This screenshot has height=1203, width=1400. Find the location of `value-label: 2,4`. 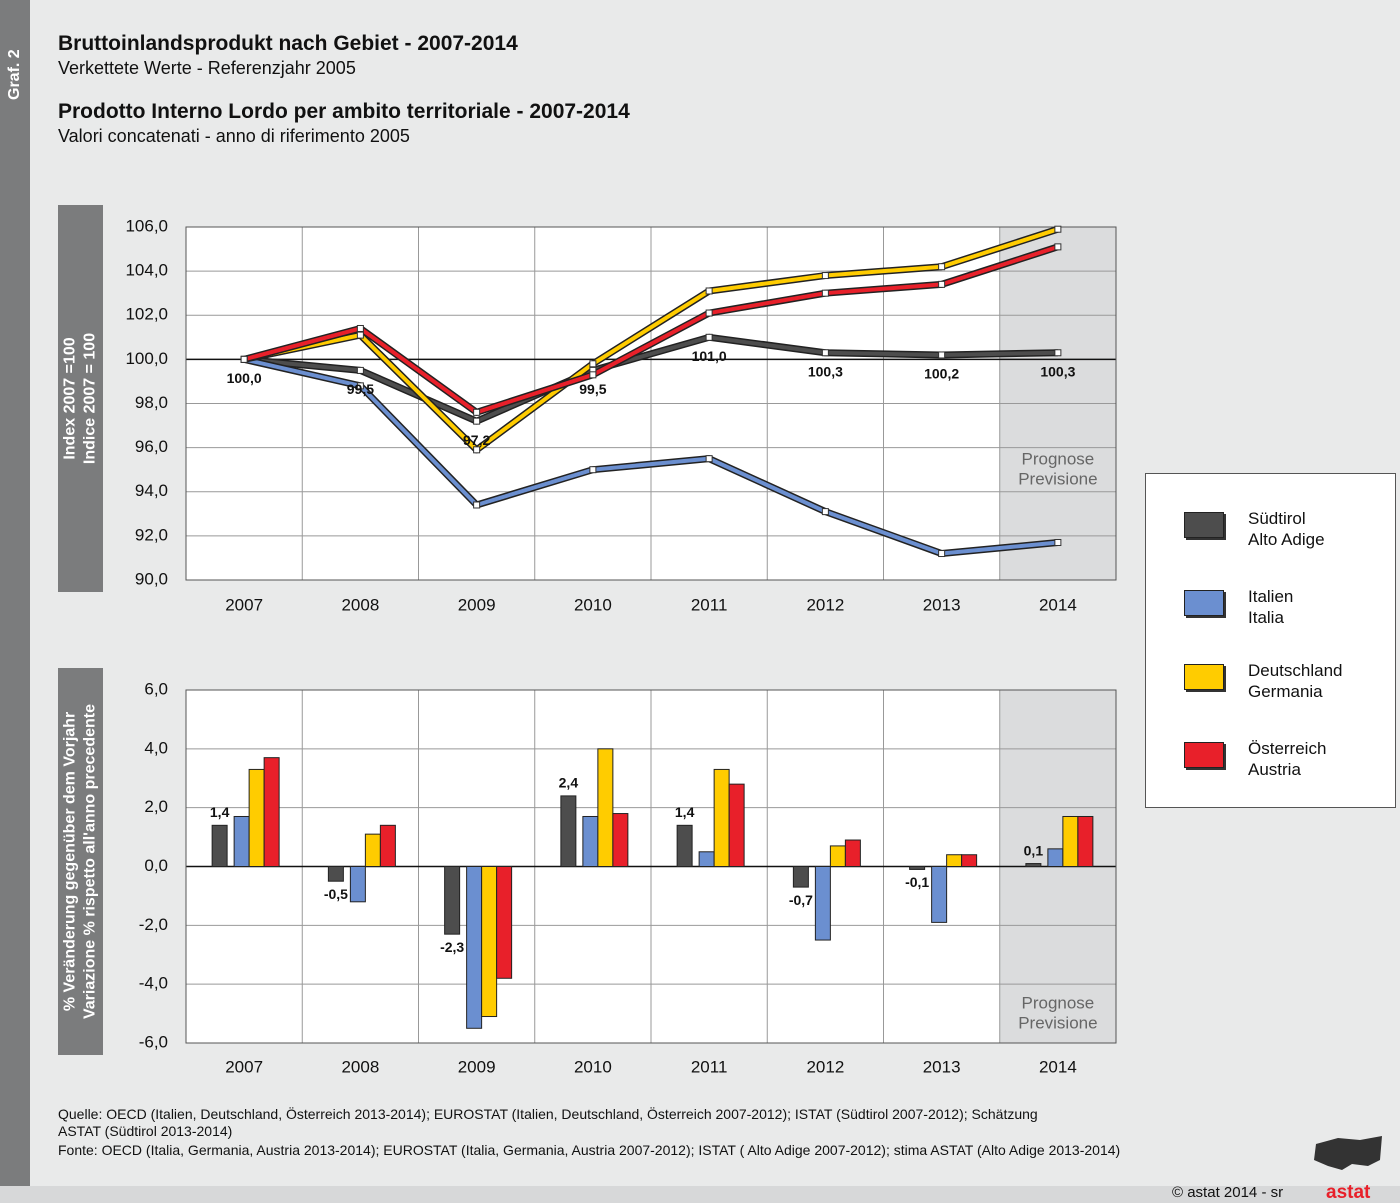

value-label: 2,4 is located at coordinates (569, 783).